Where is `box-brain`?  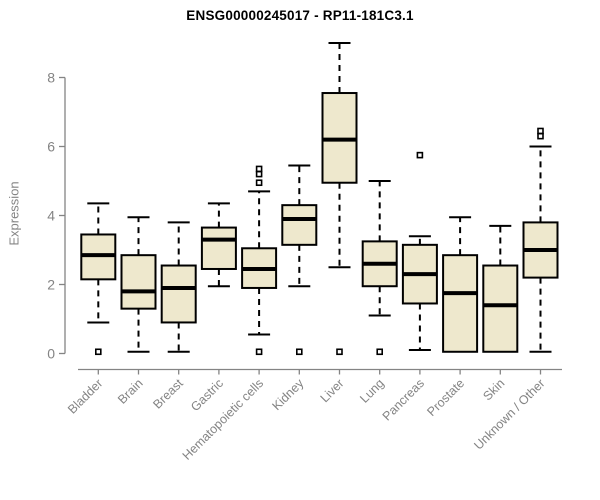
box-brain is located at coordinates (138, 282).